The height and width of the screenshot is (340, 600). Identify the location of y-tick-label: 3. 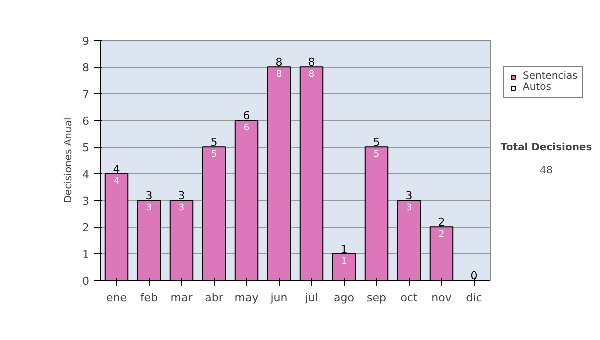
(86, 201).